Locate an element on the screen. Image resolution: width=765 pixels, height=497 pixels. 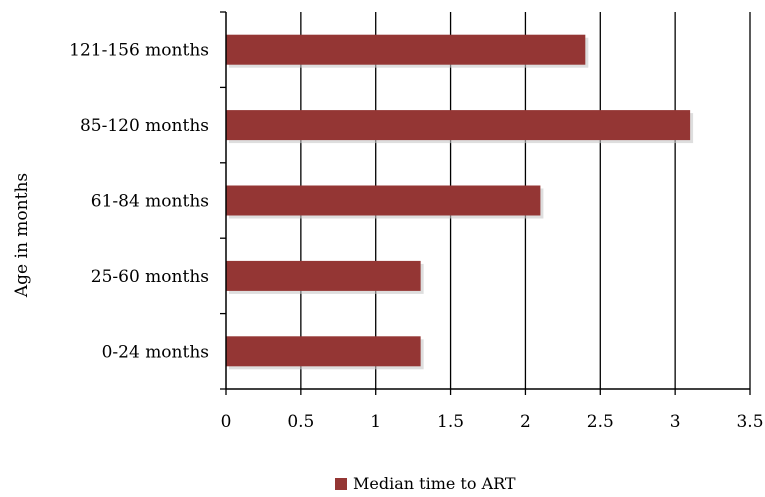
x-tick-label: 2 is located at coordinates (525, 422).